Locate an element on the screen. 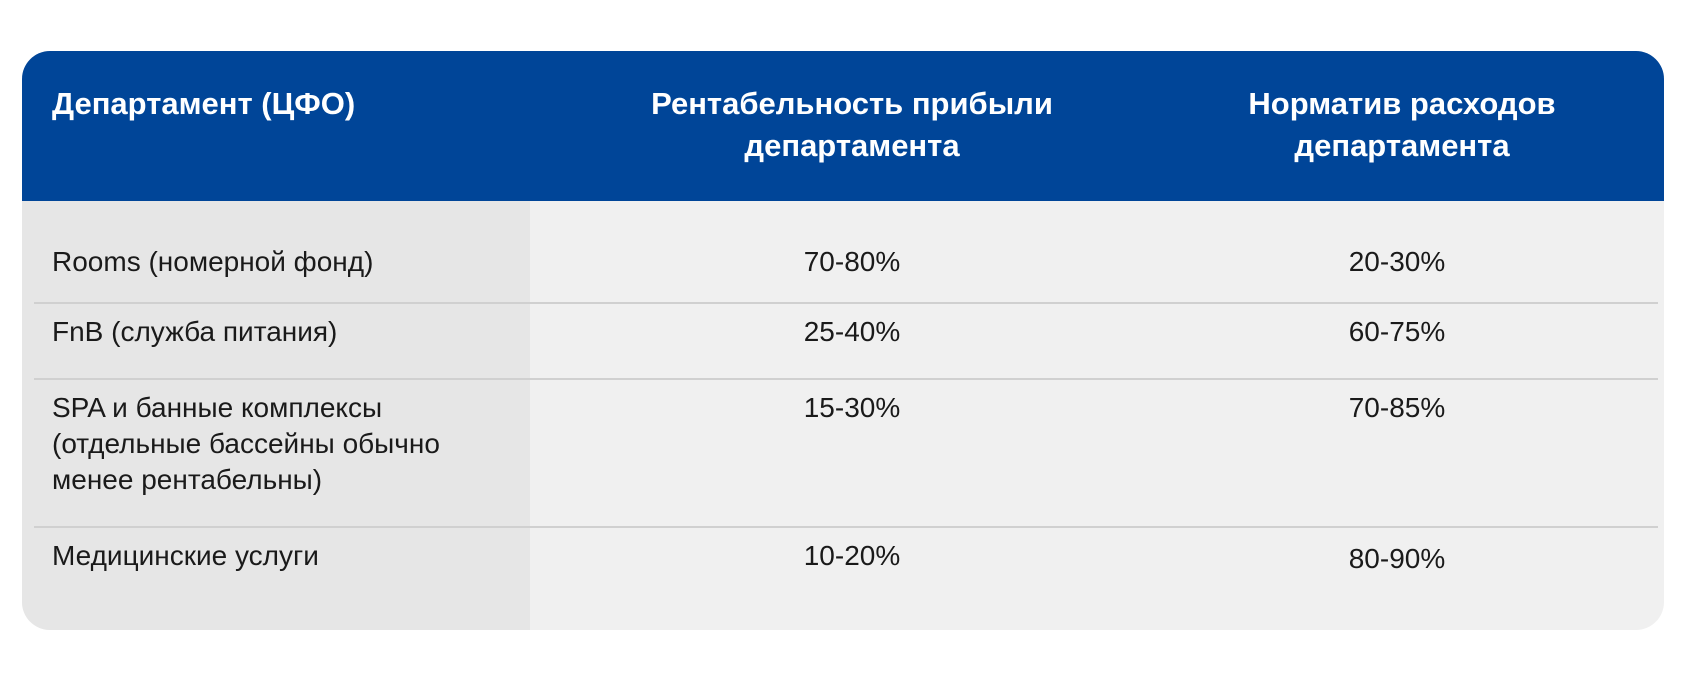 This screenshot has height=680, width=1688. cell-profitability: 10-20% is located at coordinates (852, 555).